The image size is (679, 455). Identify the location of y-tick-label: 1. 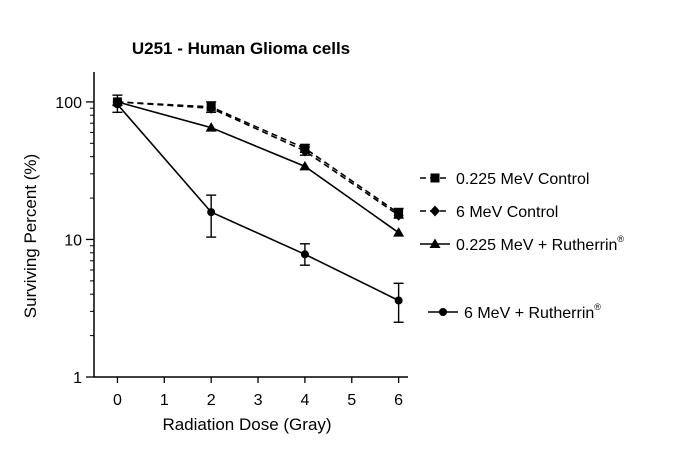
(77, 378).